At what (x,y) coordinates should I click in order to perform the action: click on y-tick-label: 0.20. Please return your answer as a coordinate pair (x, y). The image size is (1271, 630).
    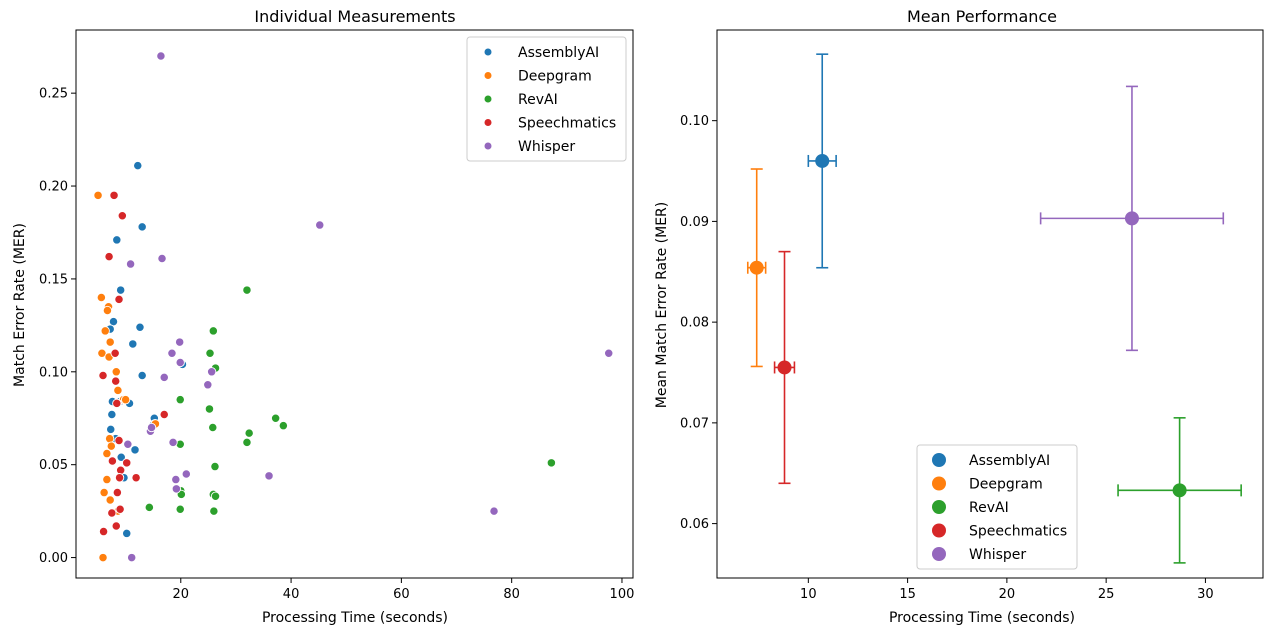
    Looking at the image, I should click on (53, 187).